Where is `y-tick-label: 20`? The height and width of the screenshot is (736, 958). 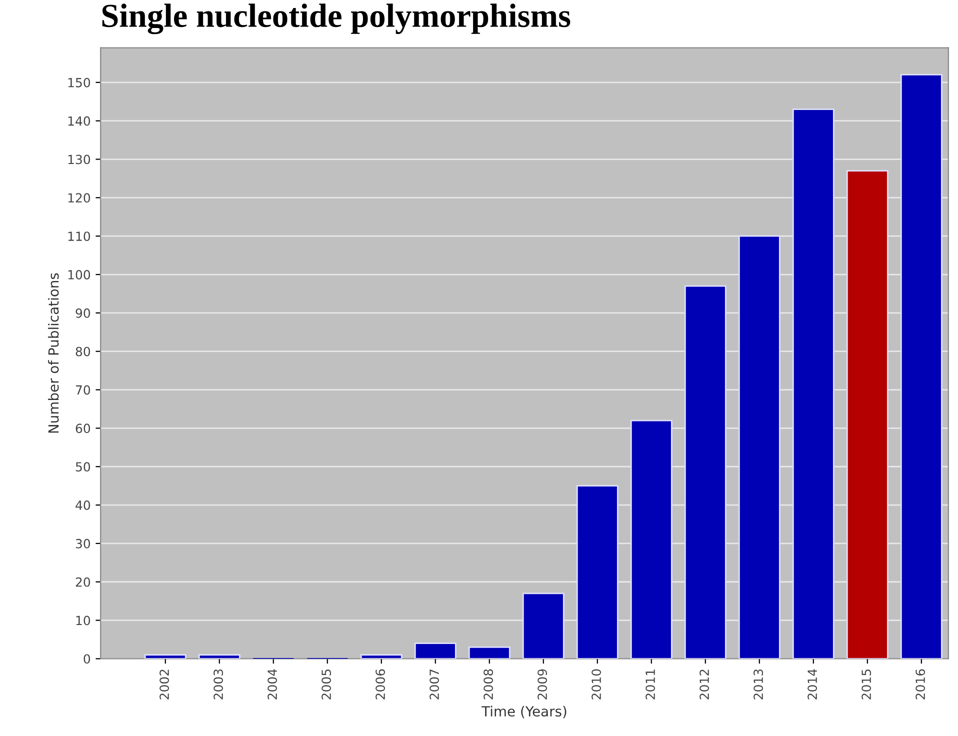
y-tick-label: 20 is located at coordinates (83, 582).